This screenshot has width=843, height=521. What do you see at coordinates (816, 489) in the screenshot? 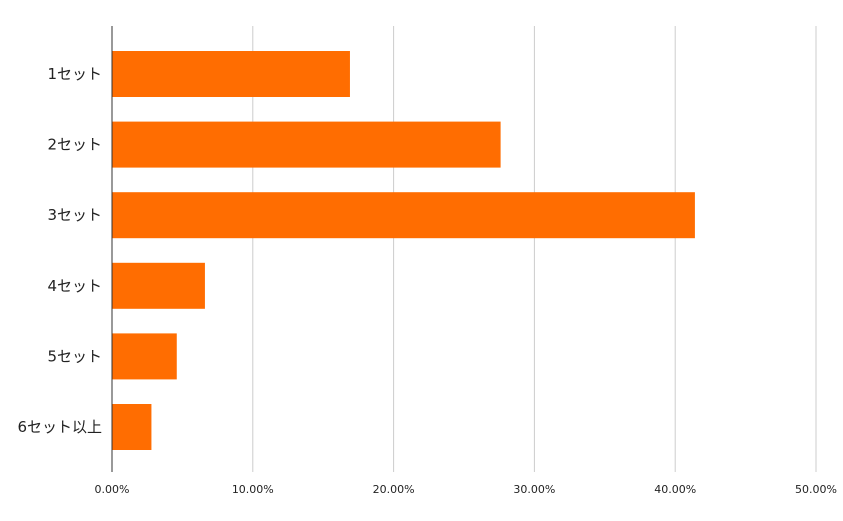
I see `x-tick-label: 50.00%` at bounding box center [816, 489].